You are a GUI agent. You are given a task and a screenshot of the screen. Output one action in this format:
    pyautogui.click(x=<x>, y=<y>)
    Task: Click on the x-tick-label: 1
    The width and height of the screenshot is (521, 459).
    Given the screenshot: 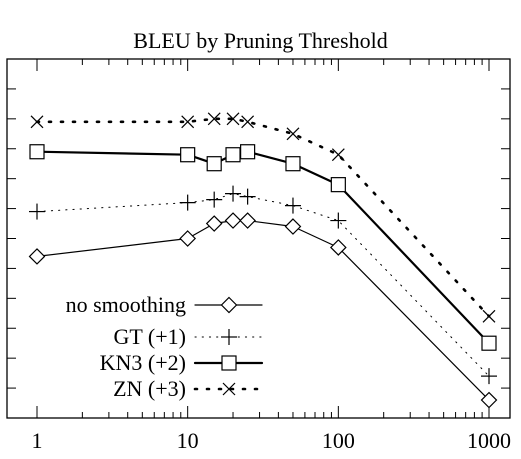 What is the action you would take?
    pyautogui.click(x=37, y=440)
    